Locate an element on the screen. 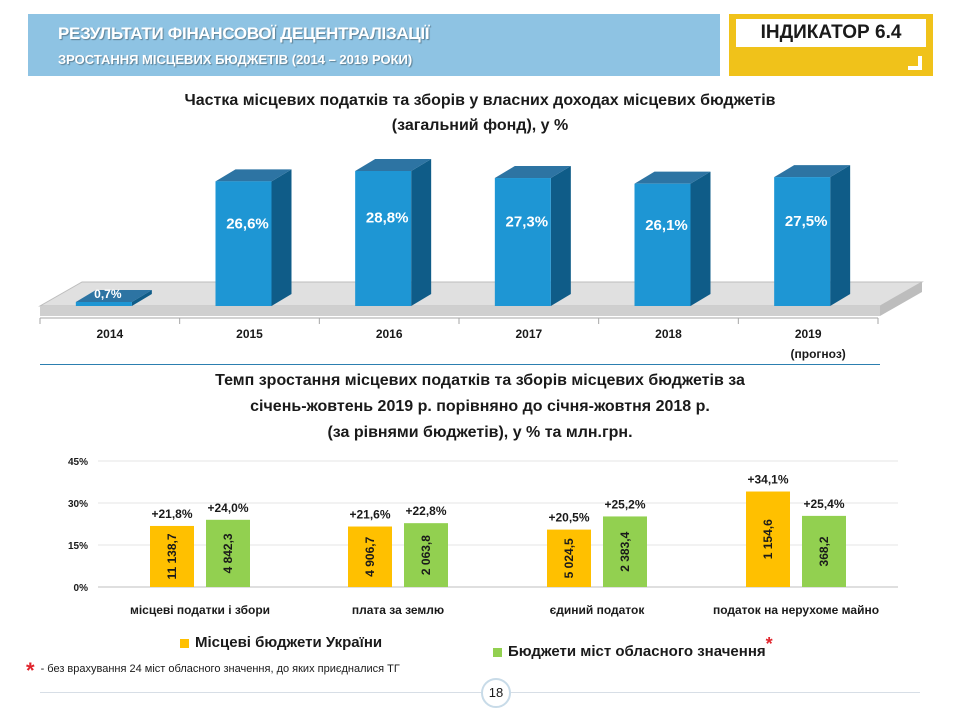  legend-item-local-budgets: Місцеві бюджети України is located at coordinates (281, 642).